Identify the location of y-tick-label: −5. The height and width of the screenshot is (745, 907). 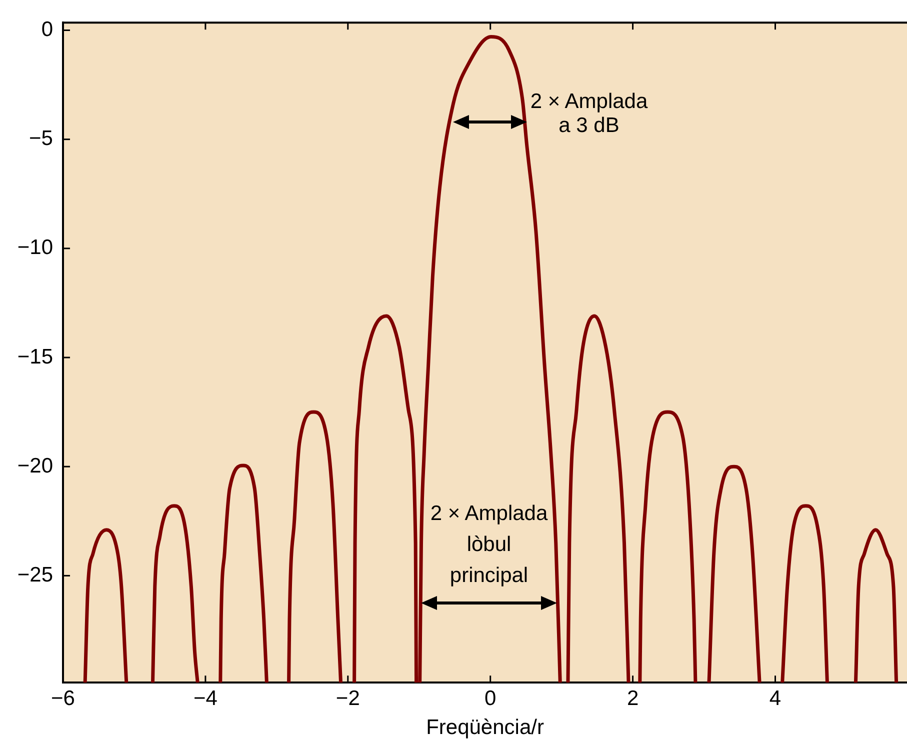
(41, 138).